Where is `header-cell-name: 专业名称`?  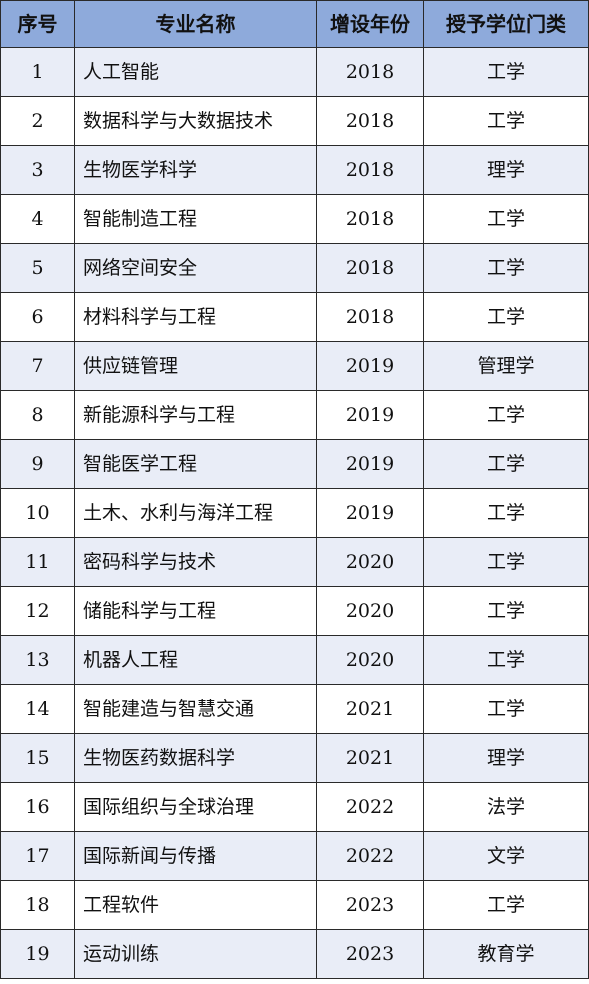 header-cell-name: 专业名称 is located at coordinates (195, 24).